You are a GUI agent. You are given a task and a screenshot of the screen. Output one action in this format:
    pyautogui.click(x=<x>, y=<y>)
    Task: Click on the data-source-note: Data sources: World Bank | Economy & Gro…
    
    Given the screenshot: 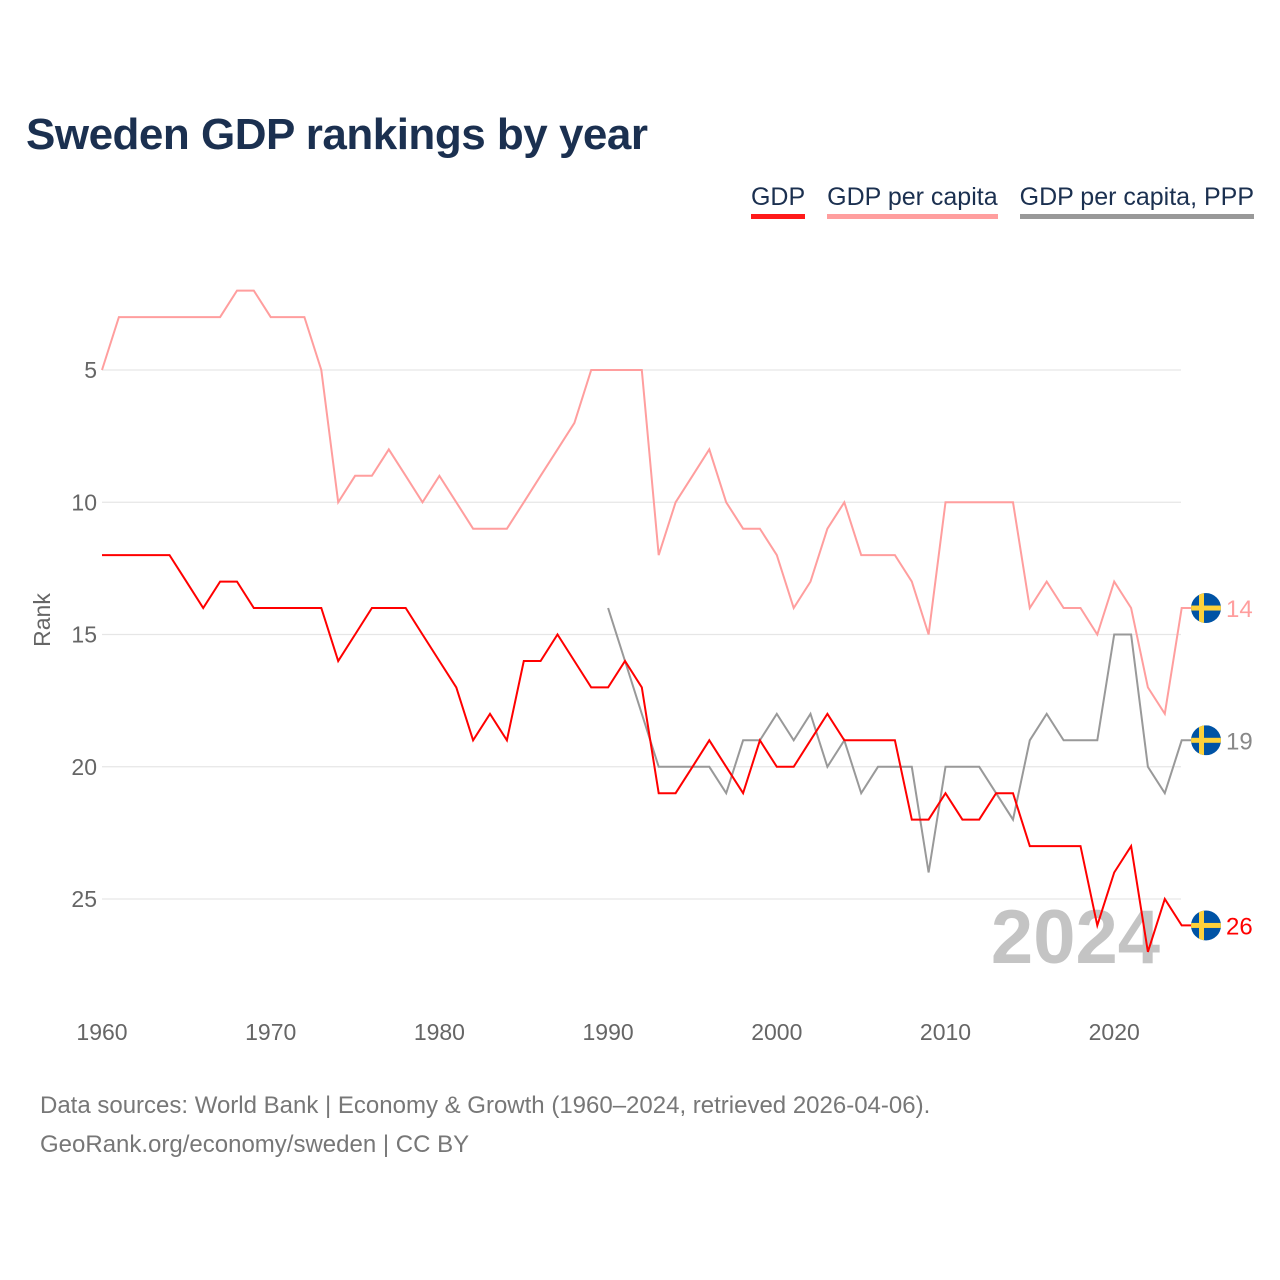 What is the action you would take?
    pyautogui.click(x=485, y=1105)
    